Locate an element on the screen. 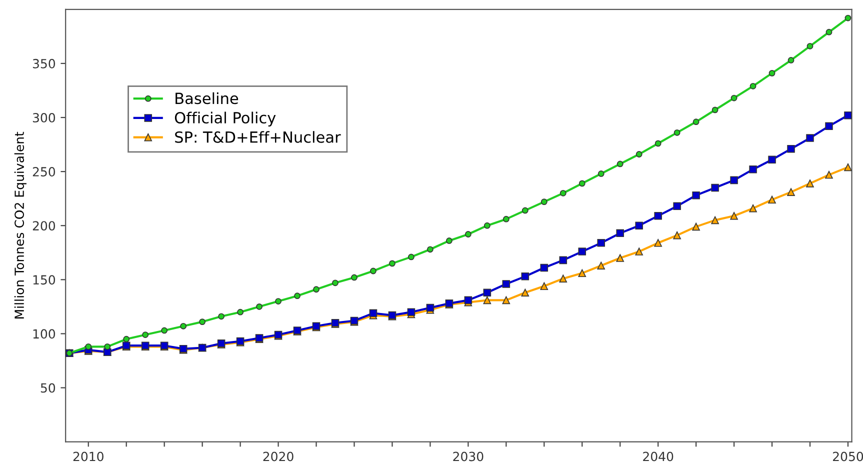 The image size is (863, 470). x-tick-label: 2010 is located at coordinates (88, 457).